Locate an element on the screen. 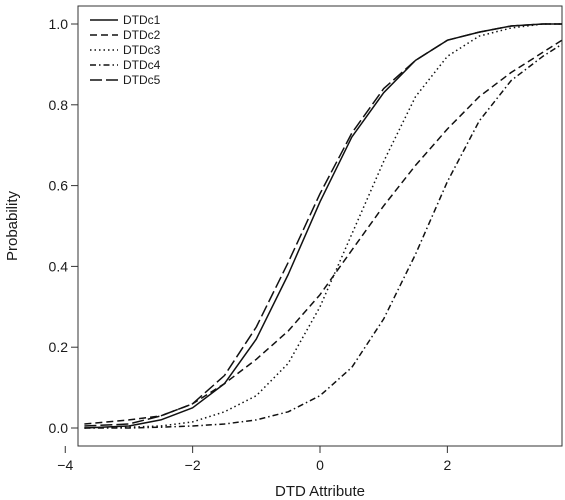 This screenshot has height=500, width=565. y-axis-title: Probability is located at coordinates (12, 225).